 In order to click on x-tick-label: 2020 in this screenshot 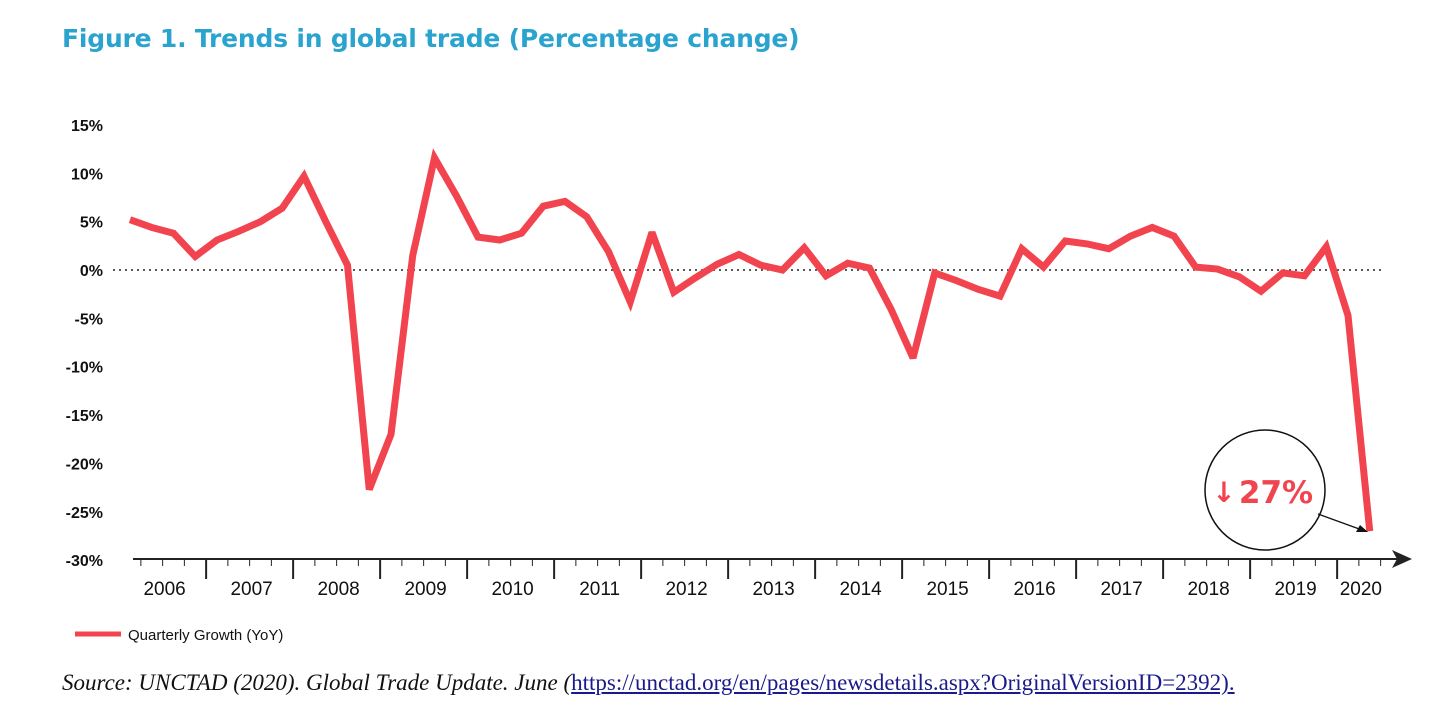, I will do `click(1361, 589)`.